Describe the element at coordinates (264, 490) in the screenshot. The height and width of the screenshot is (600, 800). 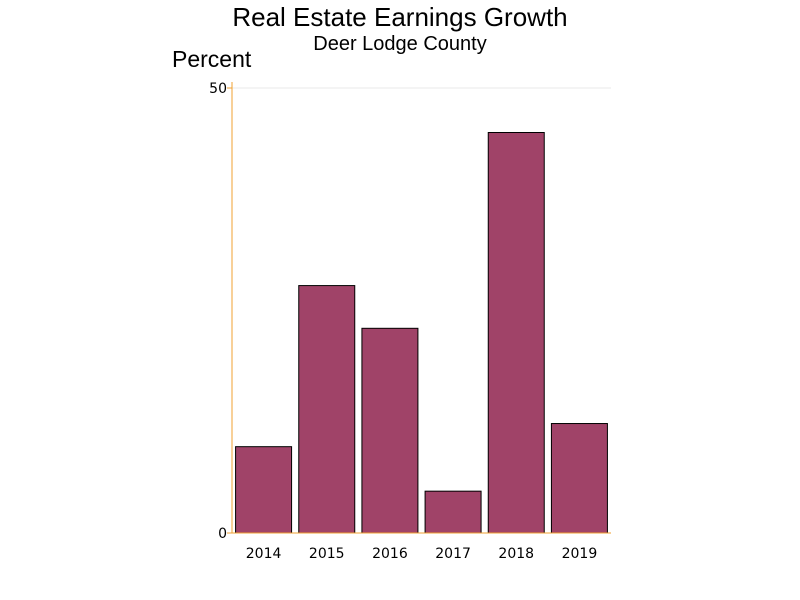
I see `bar-2014` at that location.